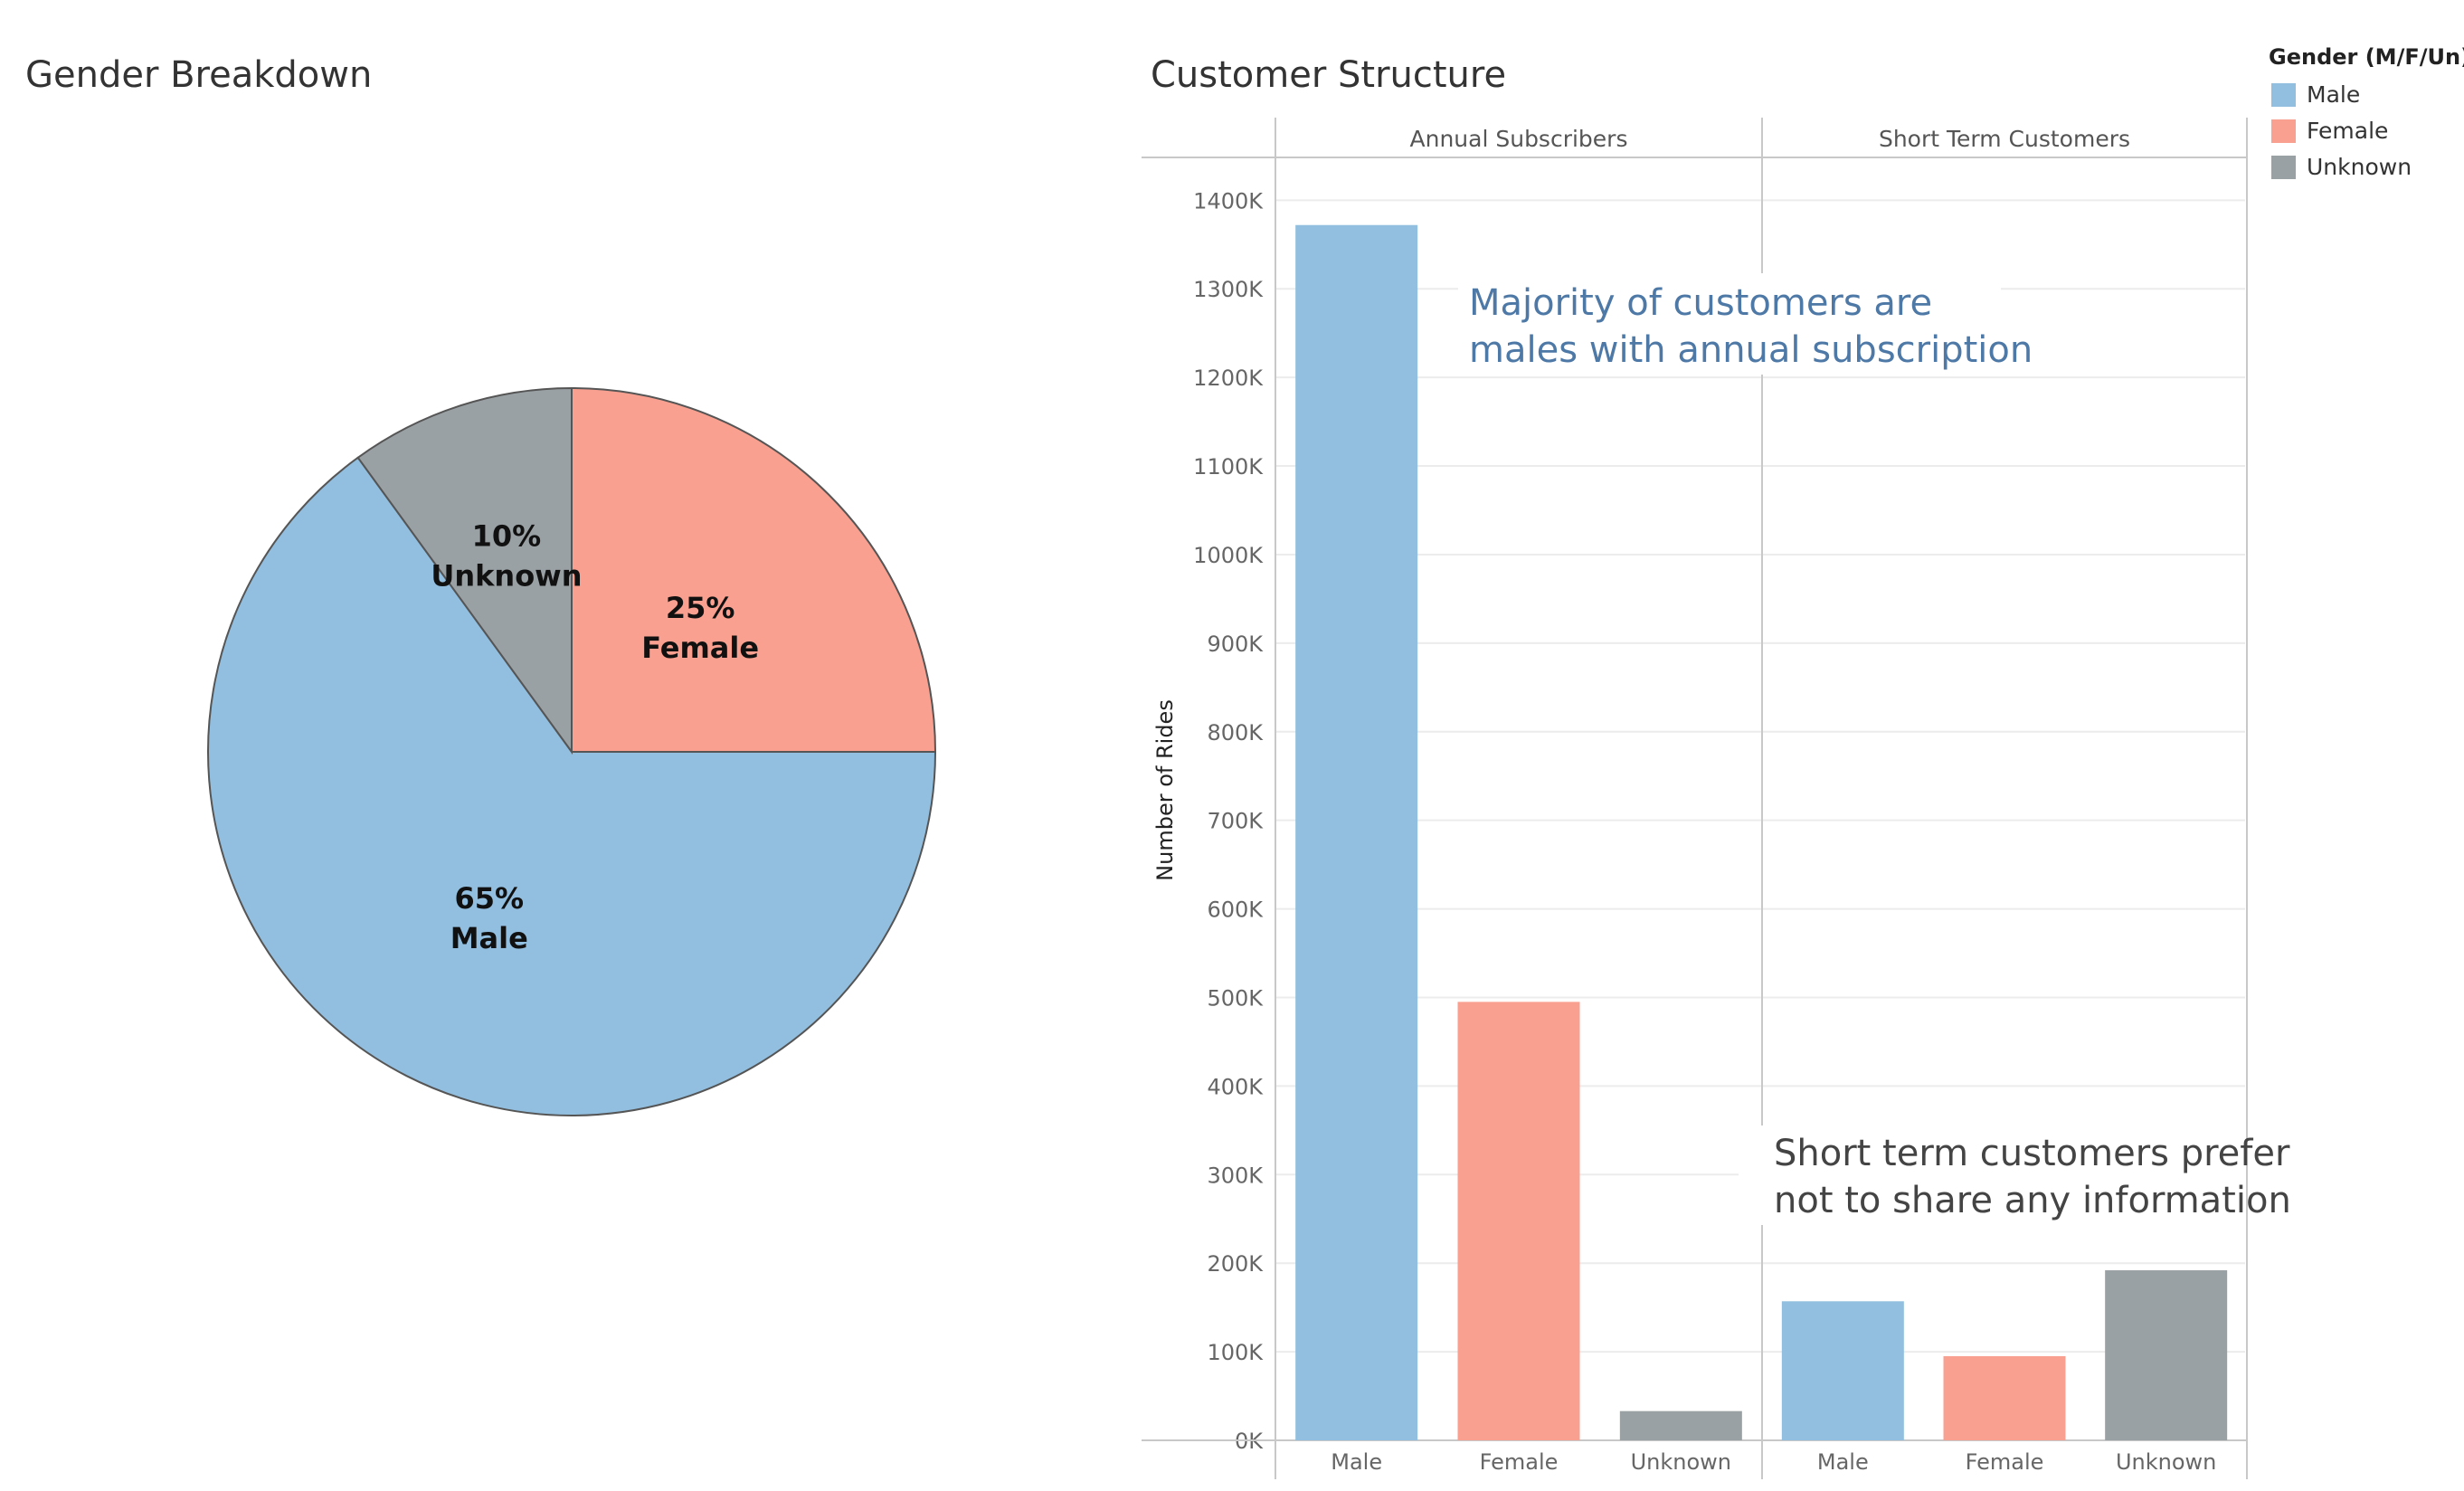 This screenshot has width=2464, height=1491. I want to click on bar-short-term-customers-unknown, so click(2166, 1355).